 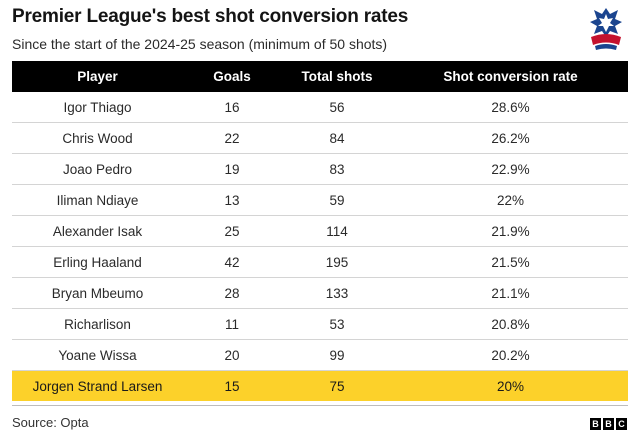 I want to click on goals-cell: 19, so click(x=232, y=169).